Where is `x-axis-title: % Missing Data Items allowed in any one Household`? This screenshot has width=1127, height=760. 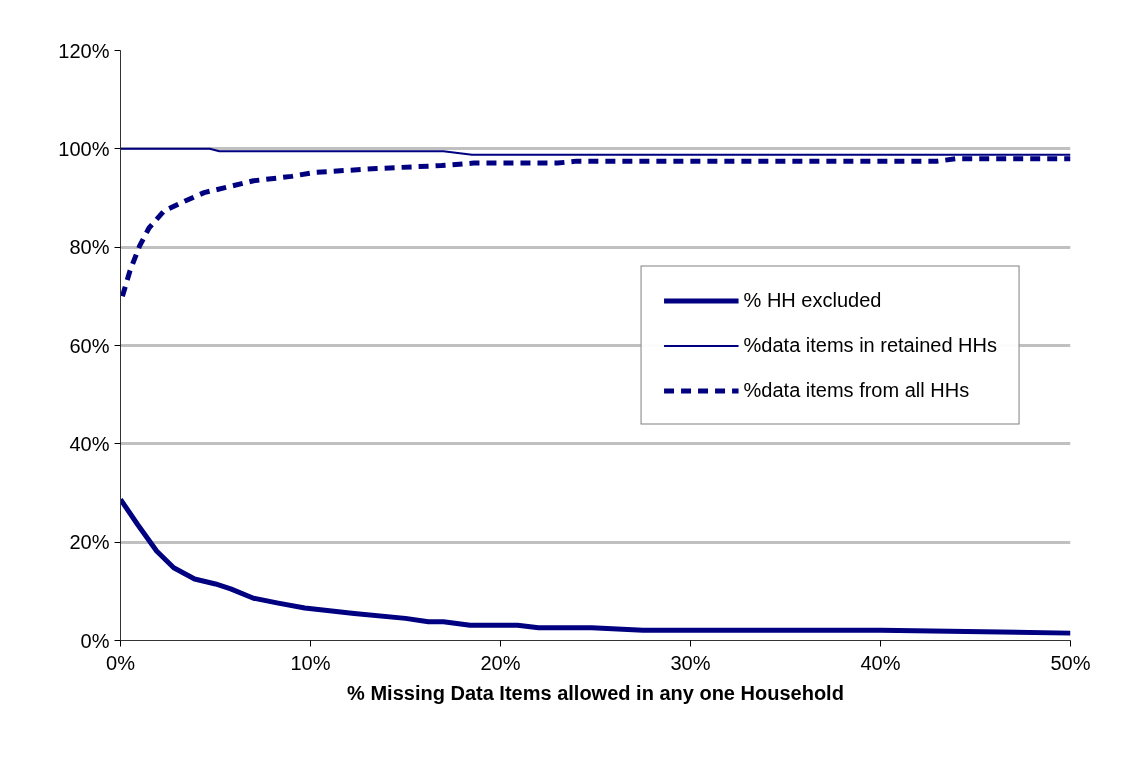 x-axis-title: % Missing Data Items allowed in any one Household is located at coordinates (595, 692).